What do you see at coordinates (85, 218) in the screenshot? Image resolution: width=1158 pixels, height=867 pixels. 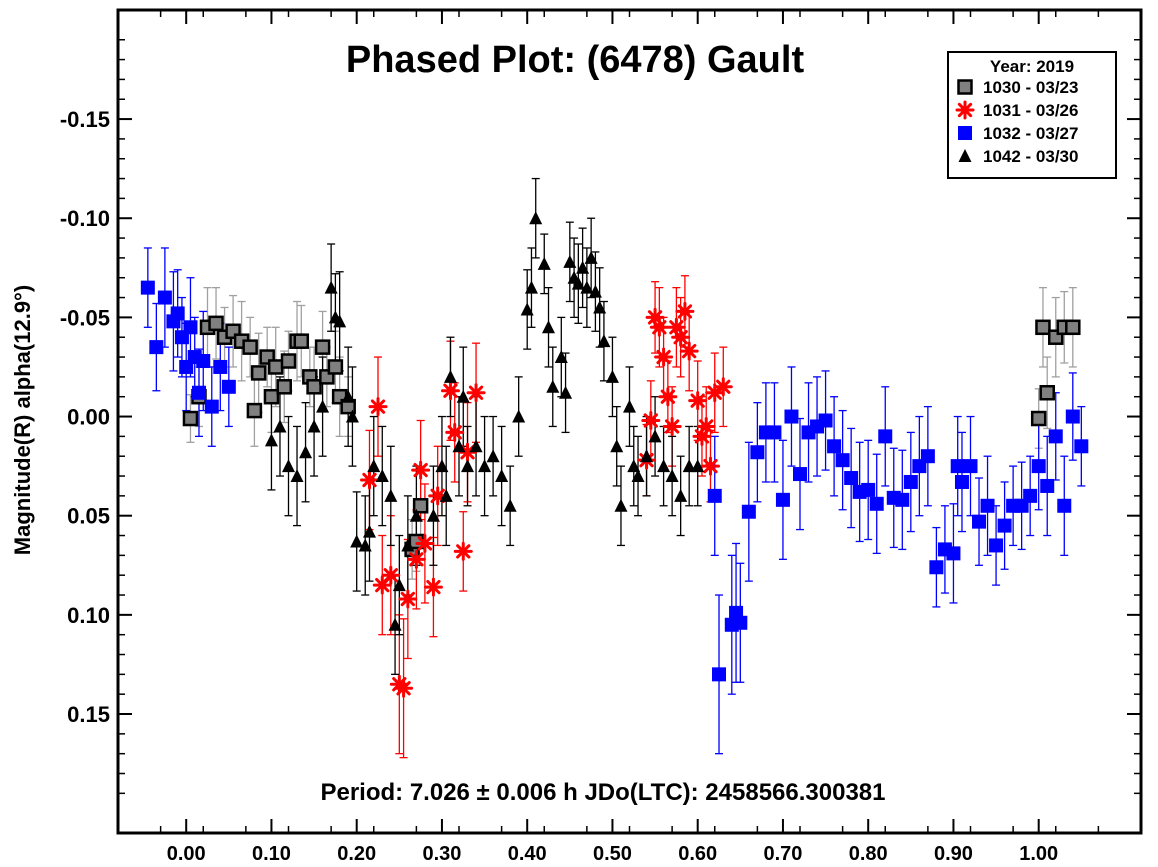 I see `y-tick-label: -0.10` at bounding box center [85, 218].